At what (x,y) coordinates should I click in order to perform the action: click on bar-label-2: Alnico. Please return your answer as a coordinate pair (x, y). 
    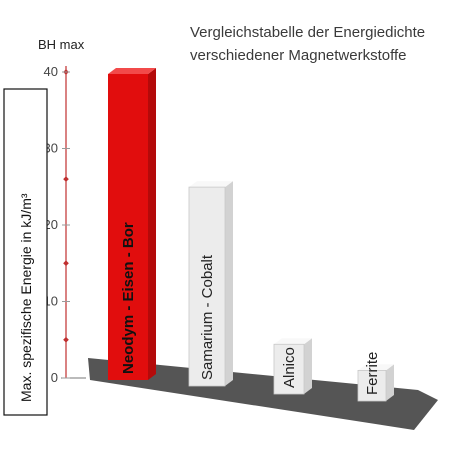
    Looking at the image, I should click on (289, 367).